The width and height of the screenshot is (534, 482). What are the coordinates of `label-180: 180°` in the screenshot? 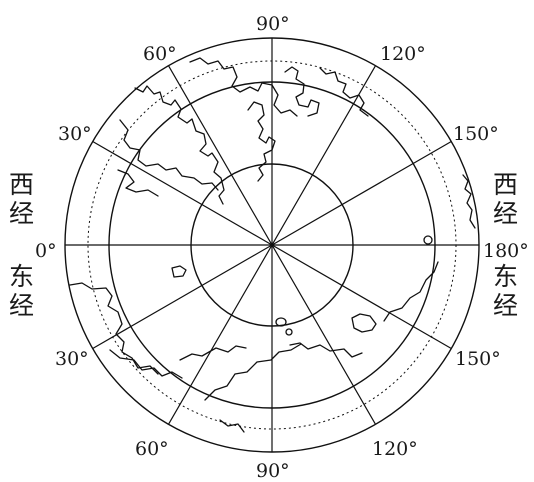 It's located at (506, 251).